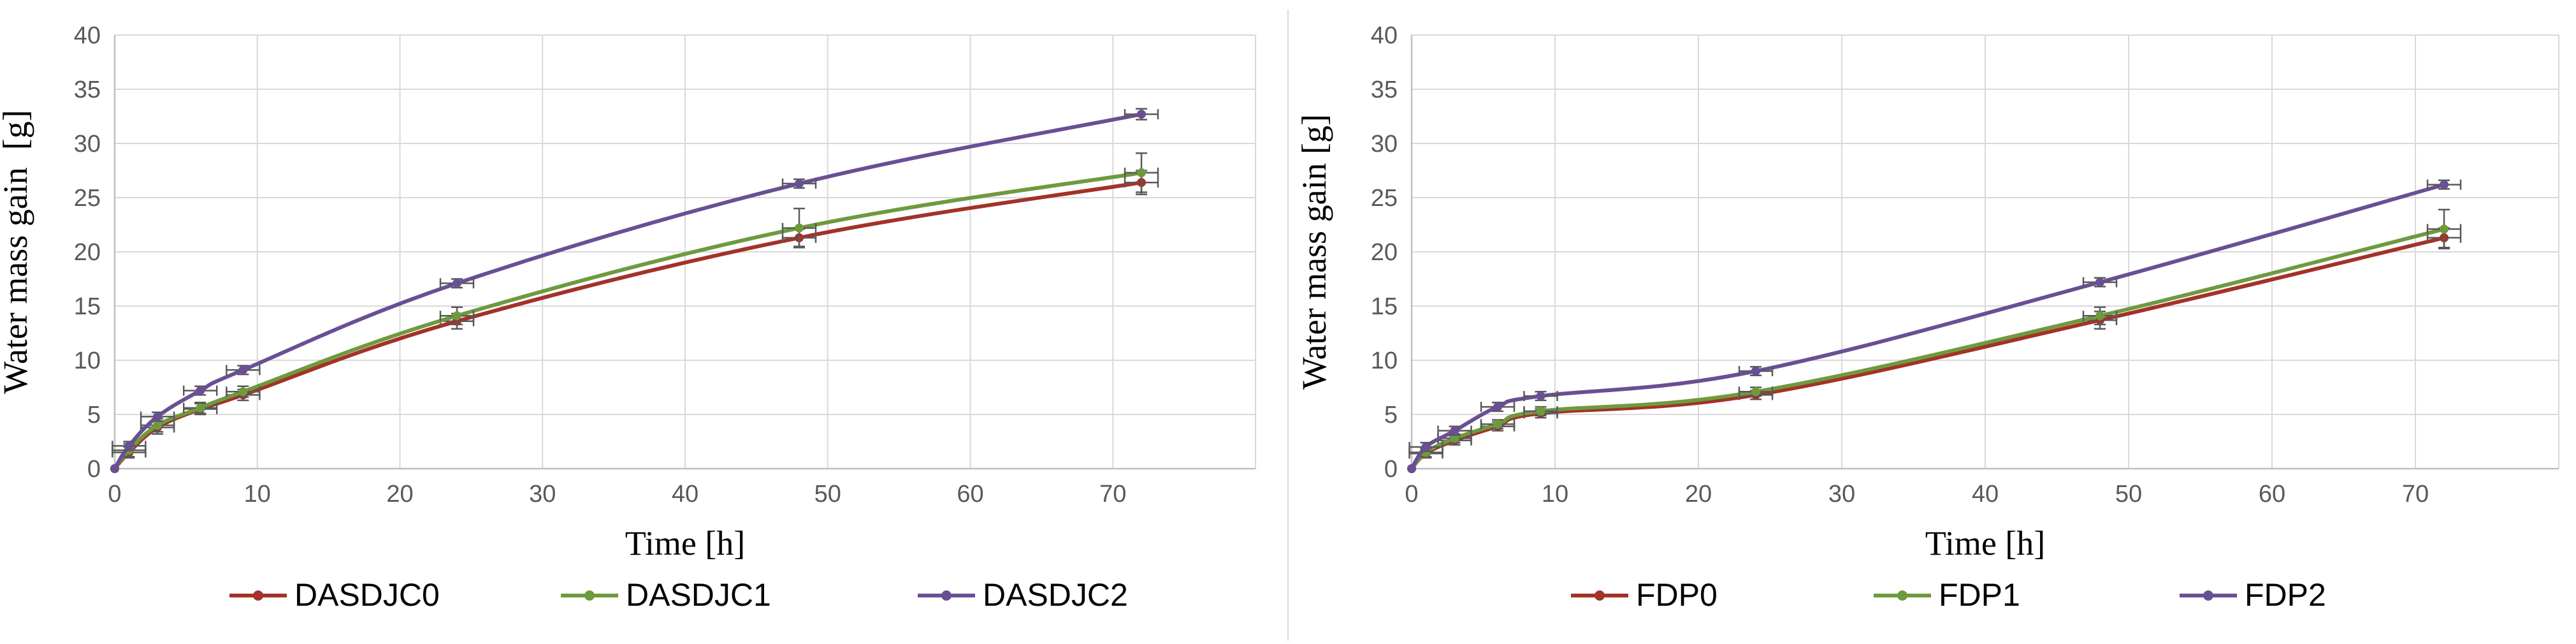 The image size is (2576, 644). What do you see at coordinates (1928, 353) in the screenshot?
I see `series-line` at bounding box center [1928, 353].